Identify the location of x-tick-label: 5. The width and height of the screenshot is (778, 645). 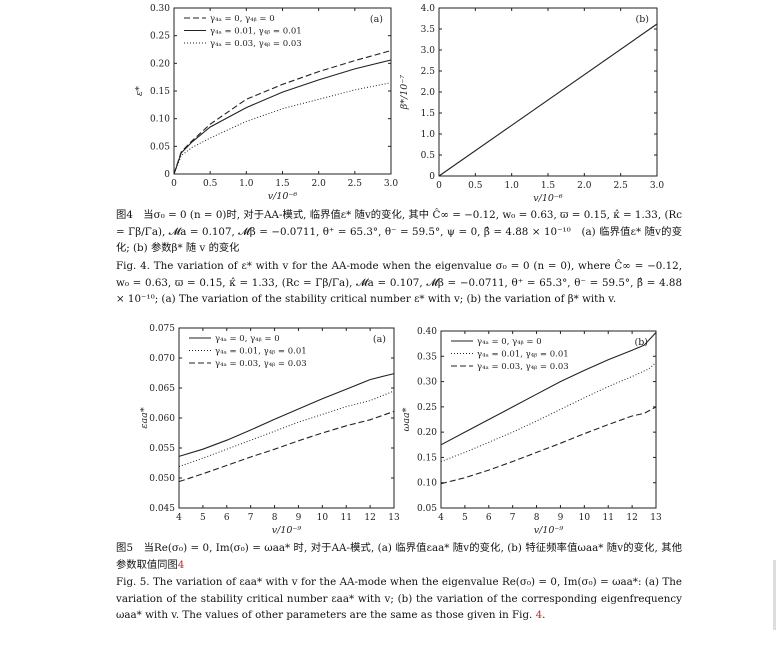
(465, 518).